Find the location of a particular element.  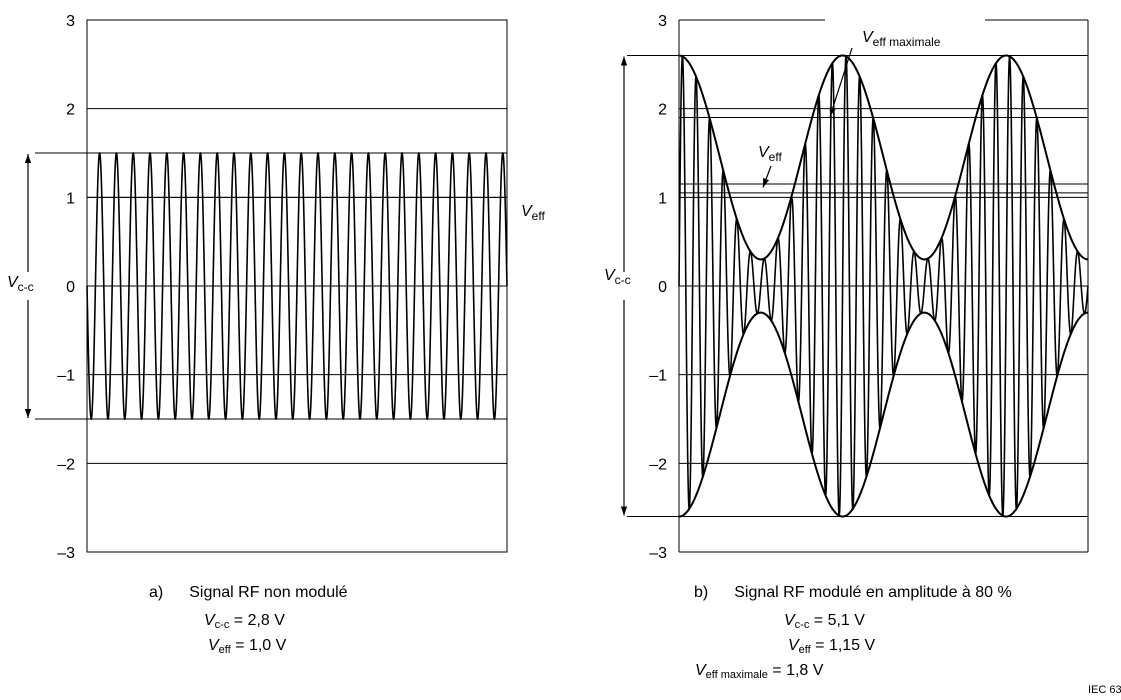

caption-a-vcc: Vc-c = 2,8 V is located at coordinates (244, 621).